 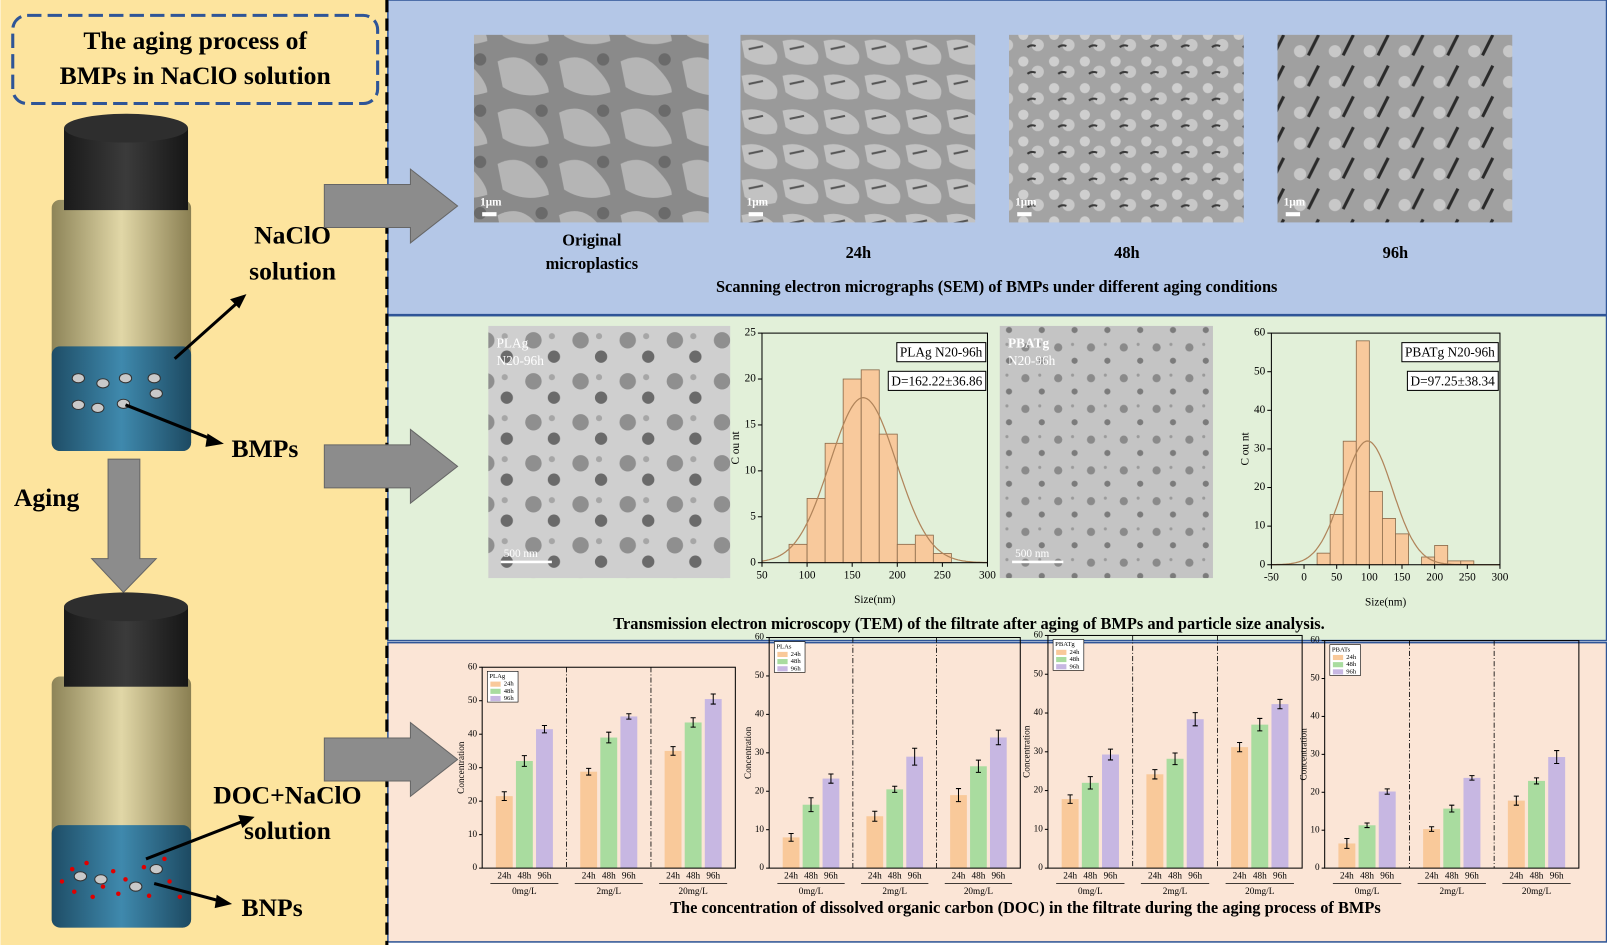 I want to click on image-caption: 96h, so click(x=1395, y=252).